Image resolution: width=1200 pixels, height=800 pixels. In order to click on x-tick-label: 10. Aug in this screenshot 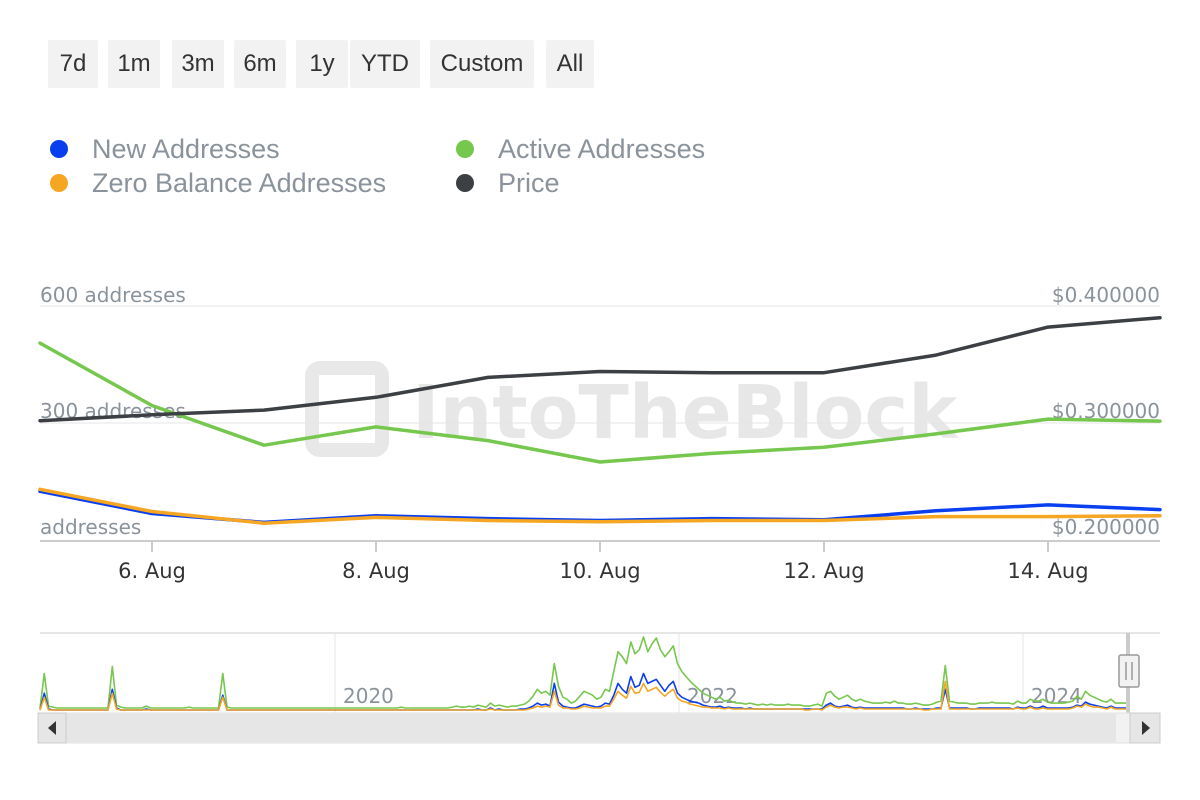, I will do `click(599, 571)`.